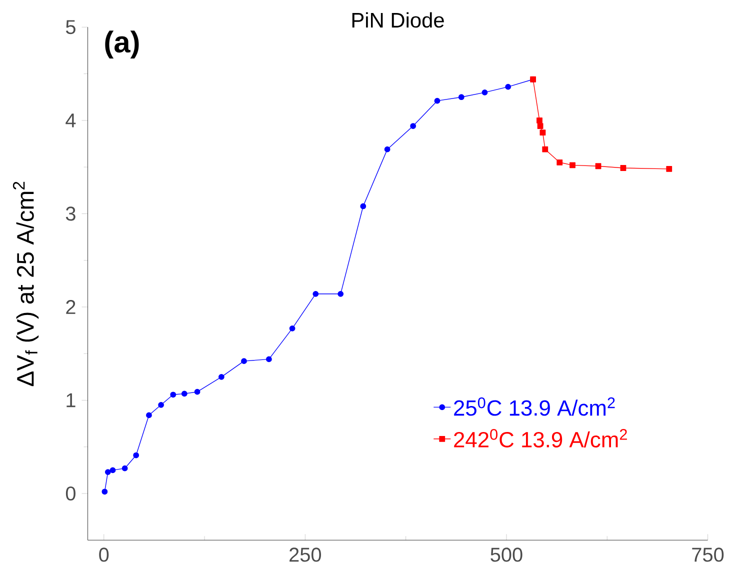  What do you see at coordinates (71, 121) in the screenshot?
I see `y-tick-label: 4` at bounding box center [71, 121].